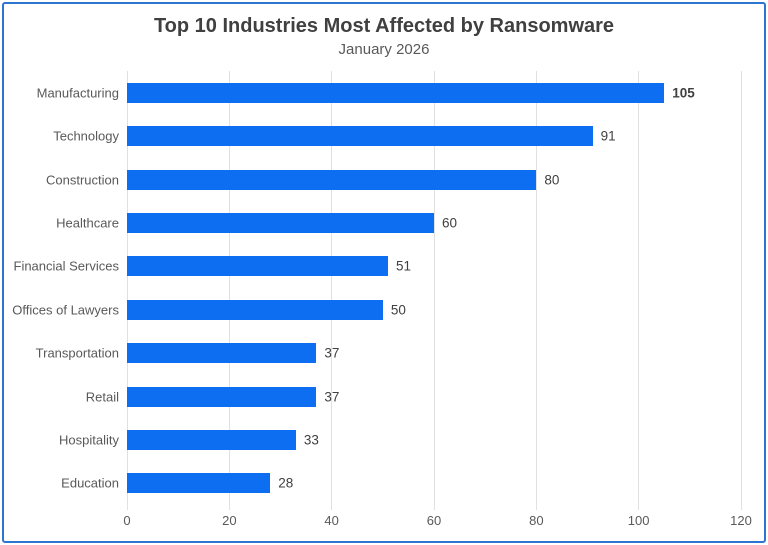  Describe the element at coordinates (77, 353) in the screenshot. I see `category-label: Transportation` at that location.